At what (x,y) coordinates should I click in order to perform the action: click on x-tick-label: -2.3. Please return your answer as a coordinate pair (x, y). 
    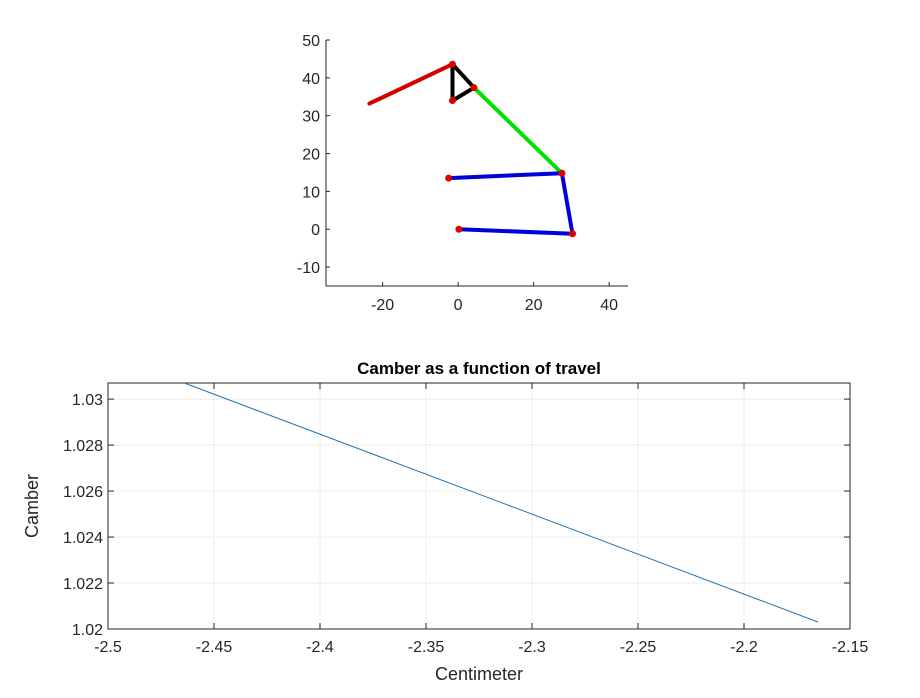
    Looking at the image, I should click on (532, 647).